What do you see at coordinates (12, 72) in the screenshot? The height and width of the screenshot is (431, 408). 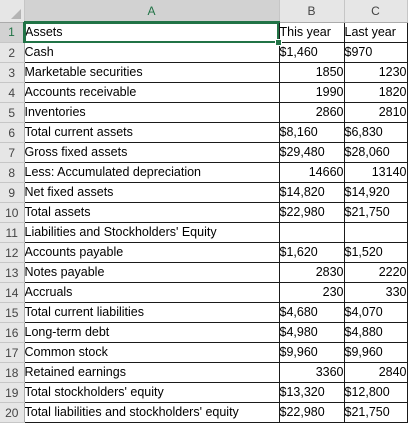 I see `row-header: 3` at bounding box center [12, 72].